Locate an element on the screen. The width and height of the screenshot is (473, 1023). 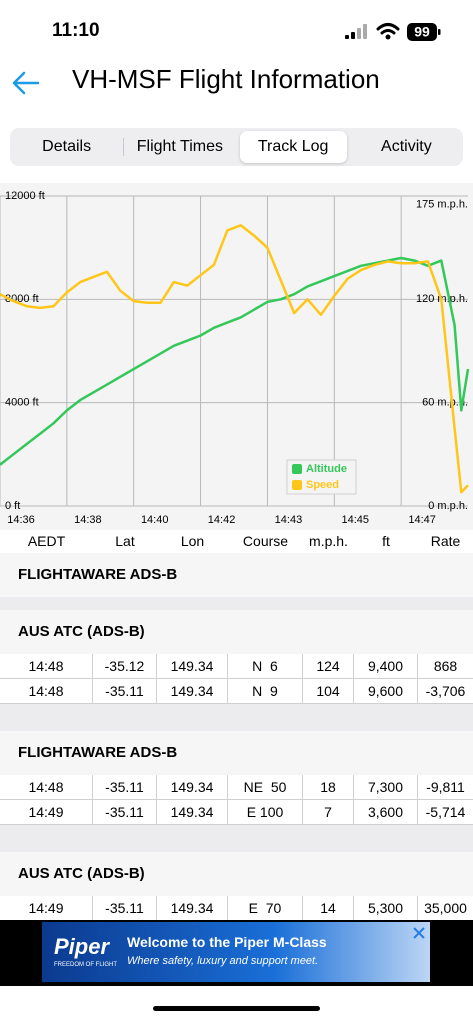
table-cell: 7,300 is located at coordinates (386, 787).